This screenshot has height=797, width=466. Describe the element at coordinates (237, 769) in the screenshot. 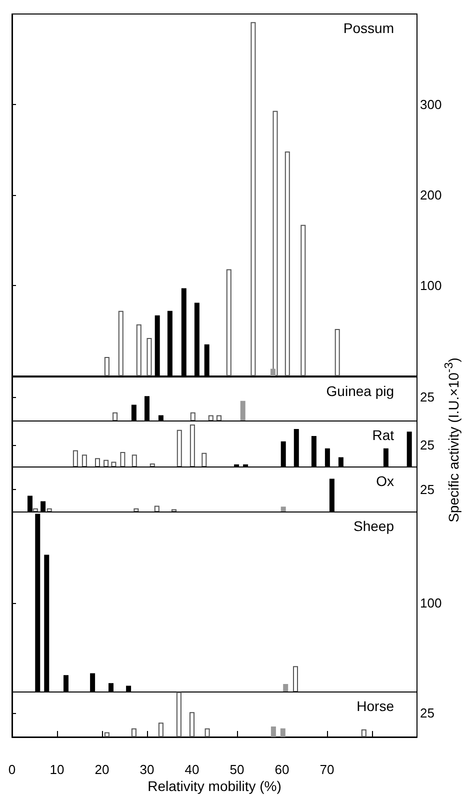

I see `x-tick-label: 50` at that location.